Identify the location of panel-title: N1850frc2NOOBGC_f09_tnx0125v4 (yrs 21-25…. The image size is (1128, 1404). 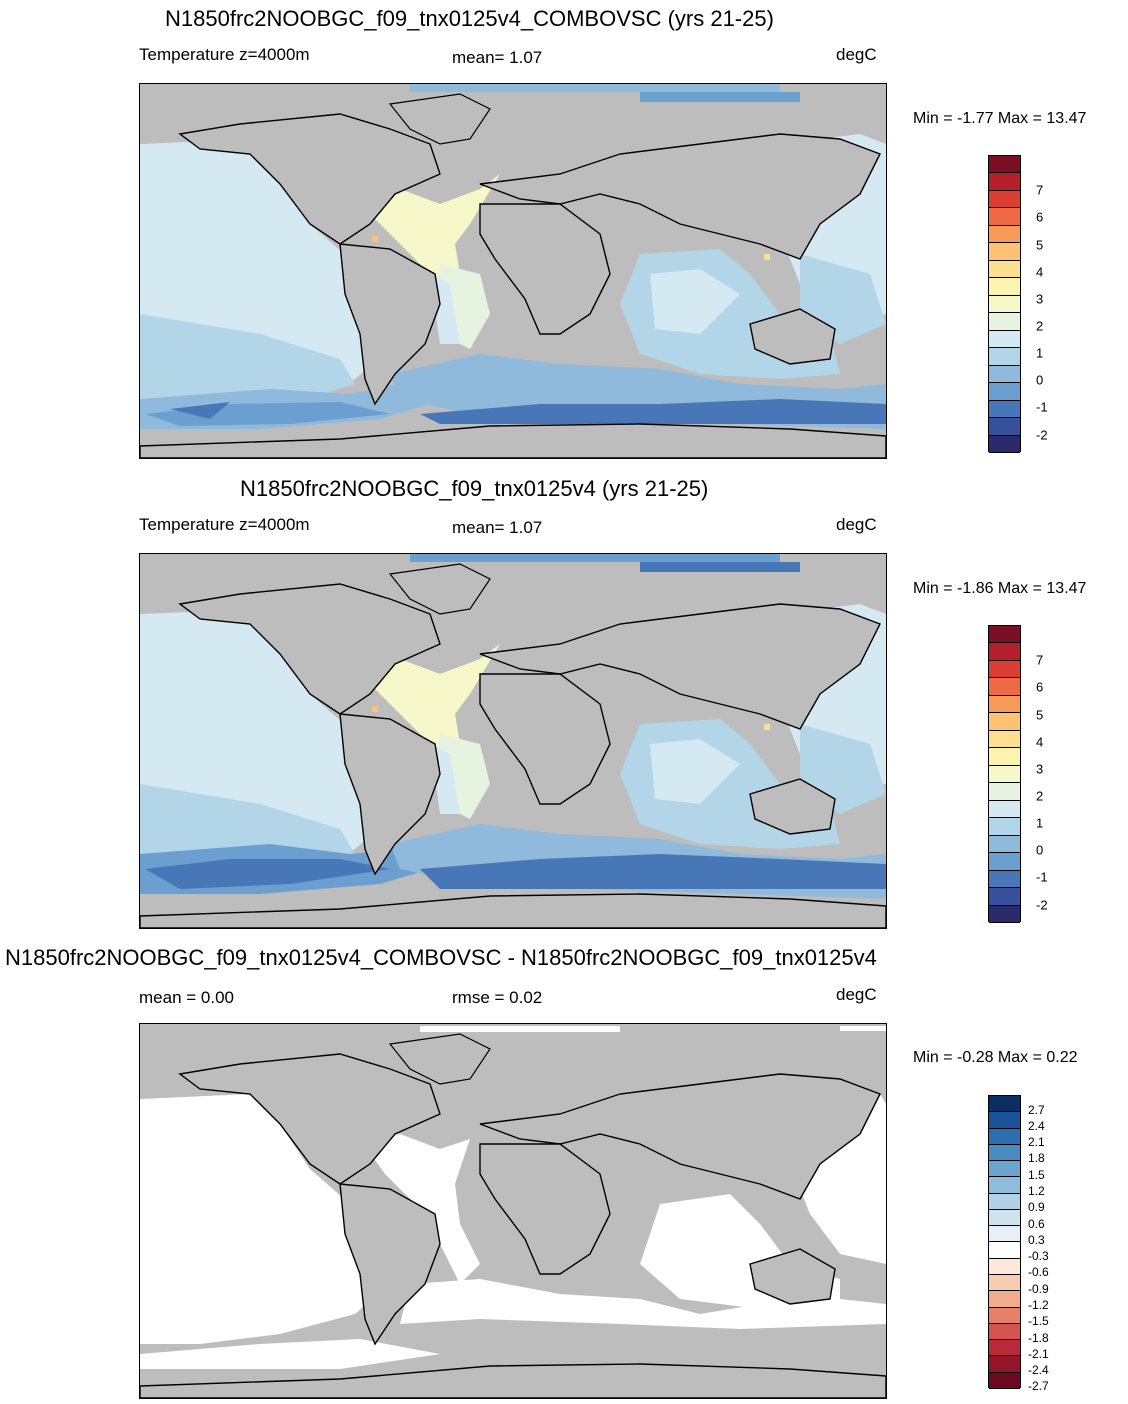
(474, 488).